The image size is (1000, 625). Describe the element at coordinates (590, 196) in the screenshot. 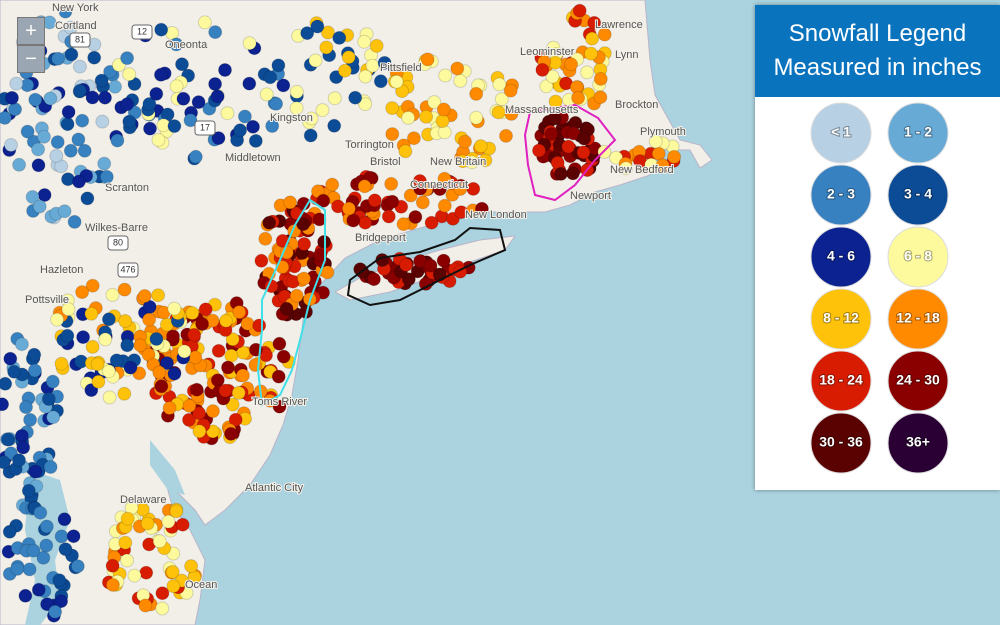

I see `place-label: Newport` at that location.